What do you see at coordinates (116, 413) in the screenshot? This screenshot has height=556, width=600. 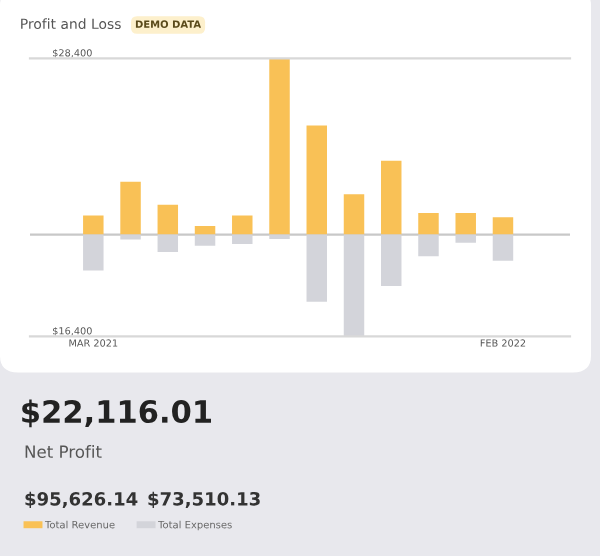 I see `text: $22,116.01` at bounding box center [116, 413].